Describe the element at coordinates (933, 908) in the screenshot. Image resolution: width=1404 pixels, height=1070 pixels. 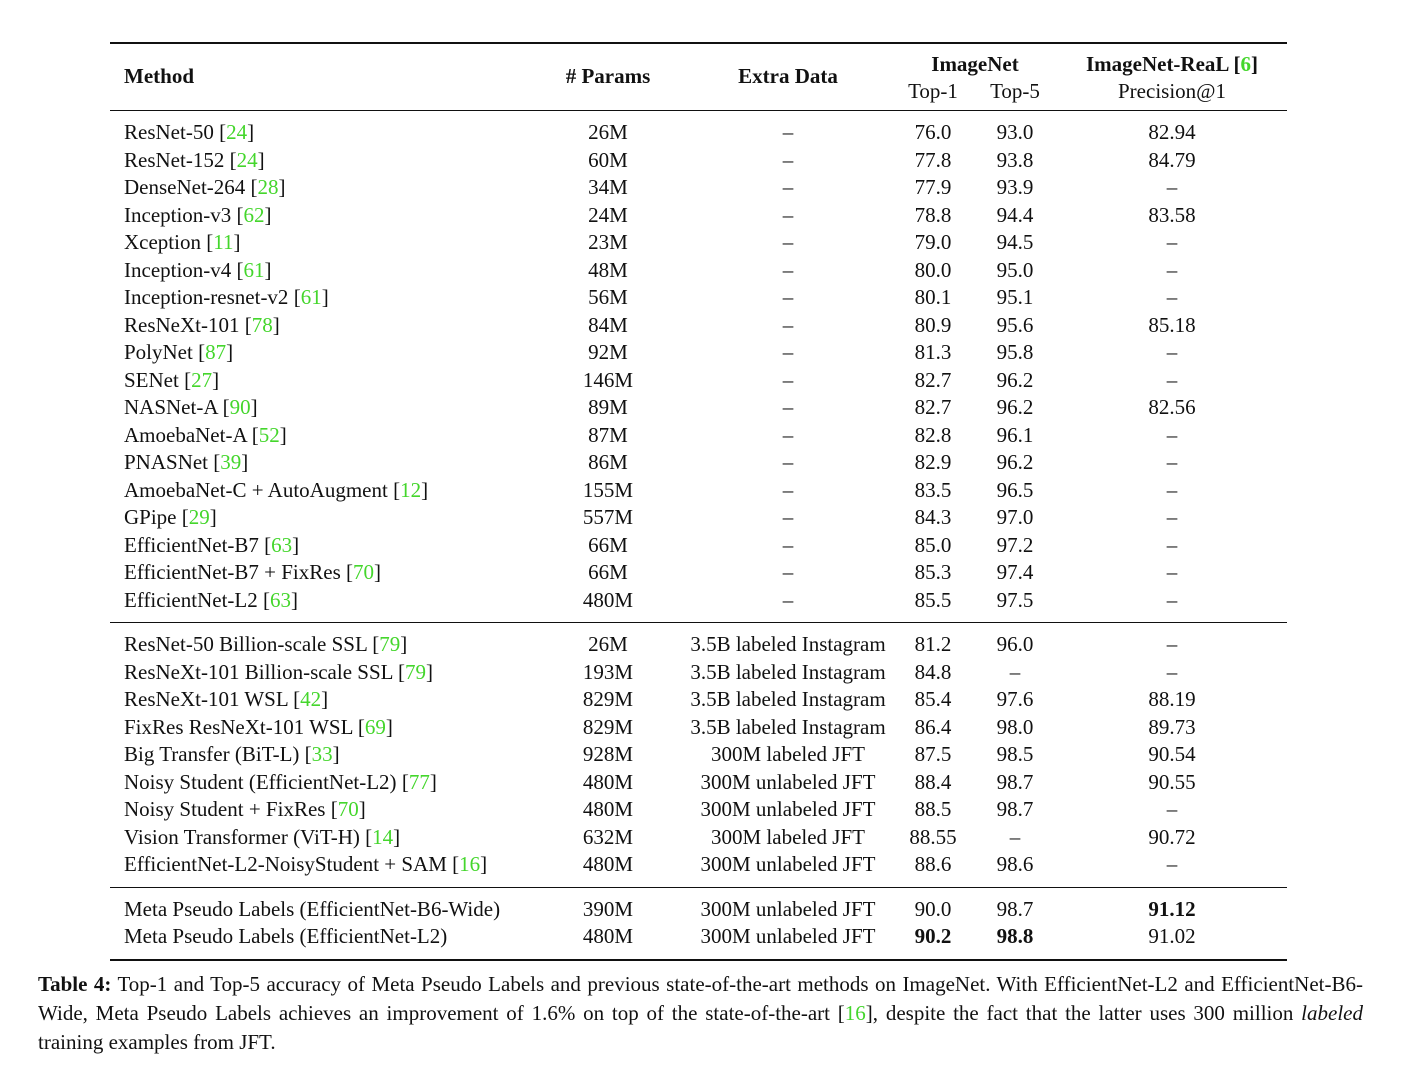
I see `cell-top1-value: 90.0` at that location.